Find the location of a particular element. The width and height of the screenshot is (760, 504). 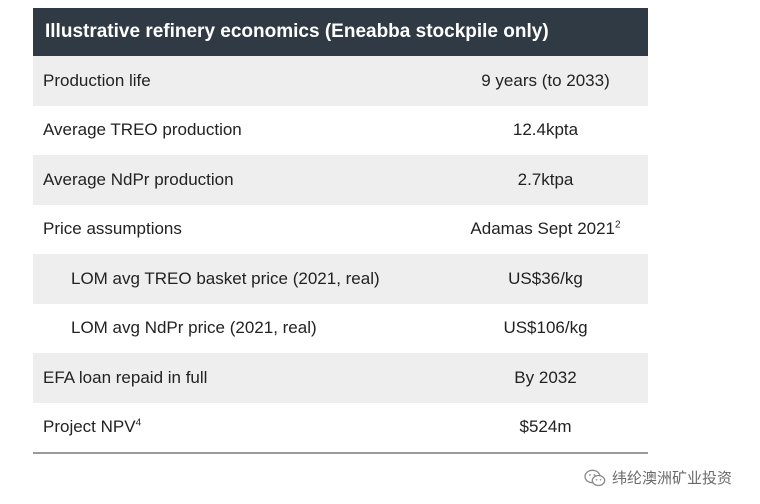

row-value: US$36/kg is located at coordinates (545, 278).